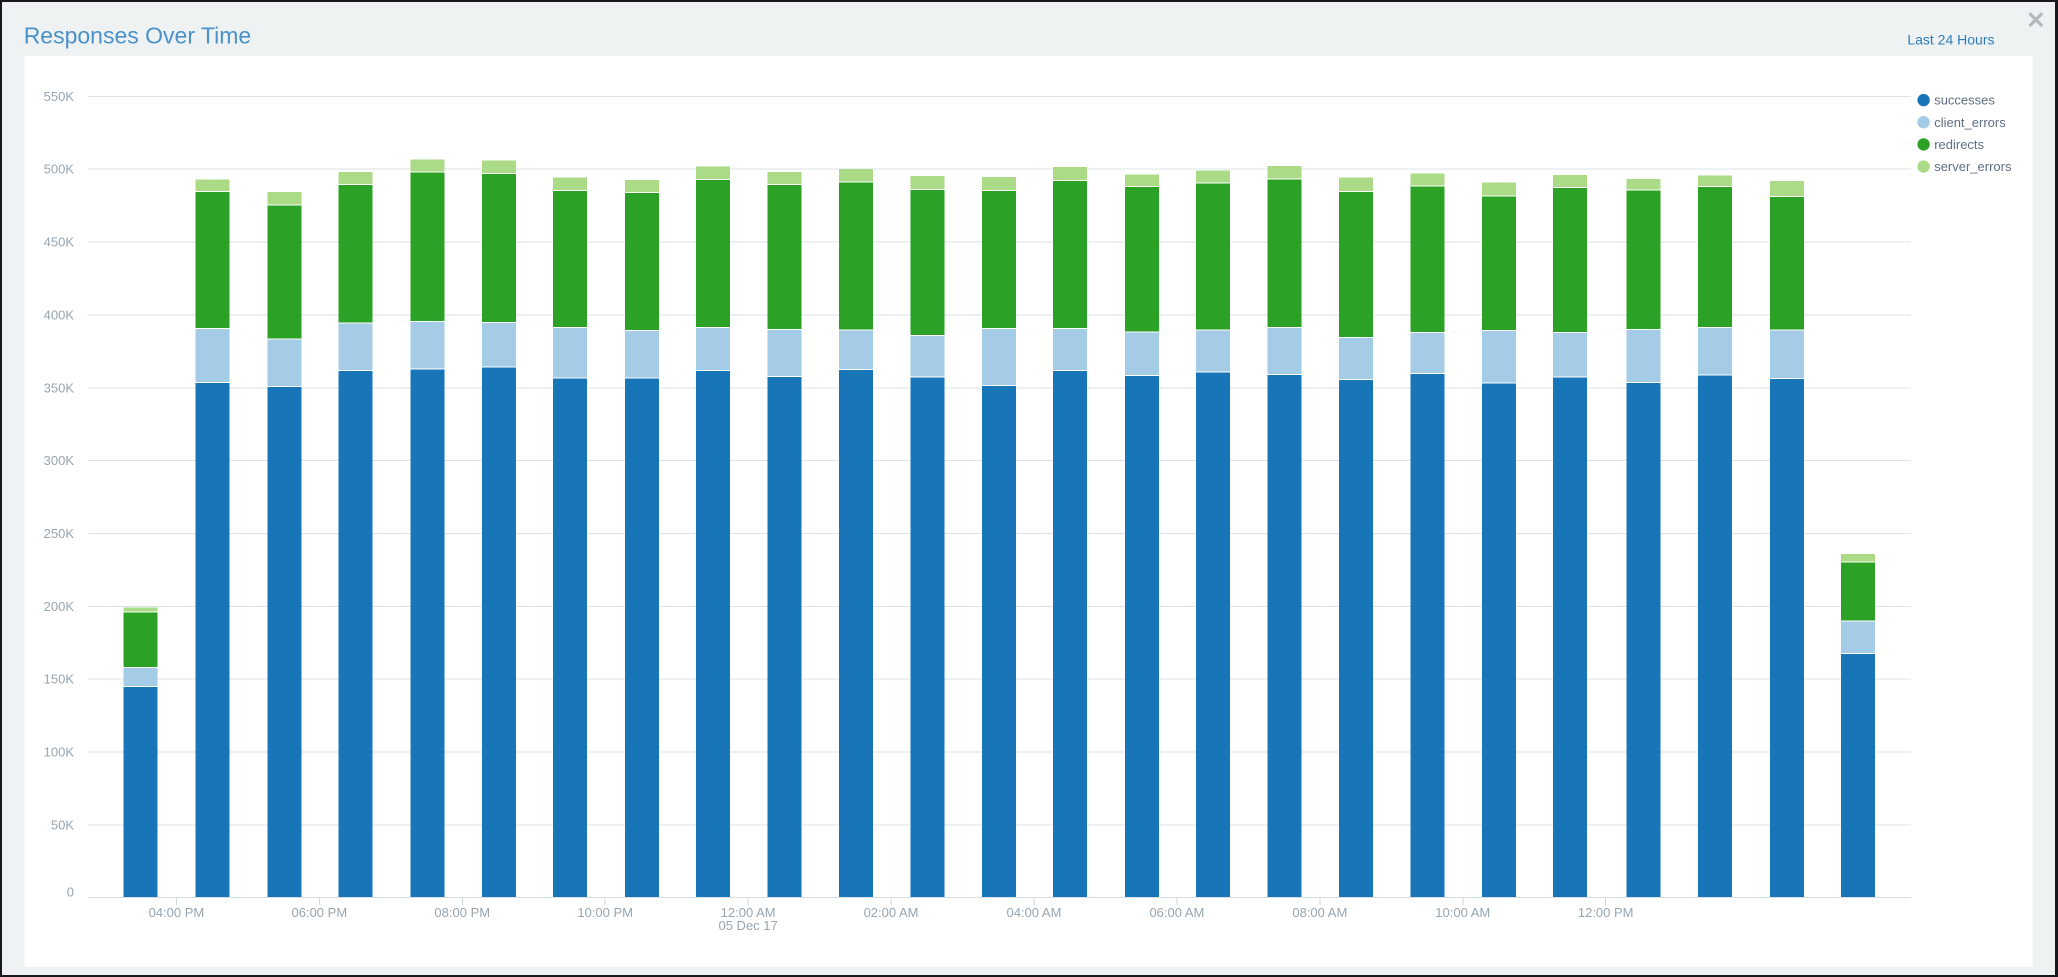  What do you see at coordinates (1034, 912) in the screenshot?
I see `svg-text: 04:00 AM` at bounding box center [1034, 912].